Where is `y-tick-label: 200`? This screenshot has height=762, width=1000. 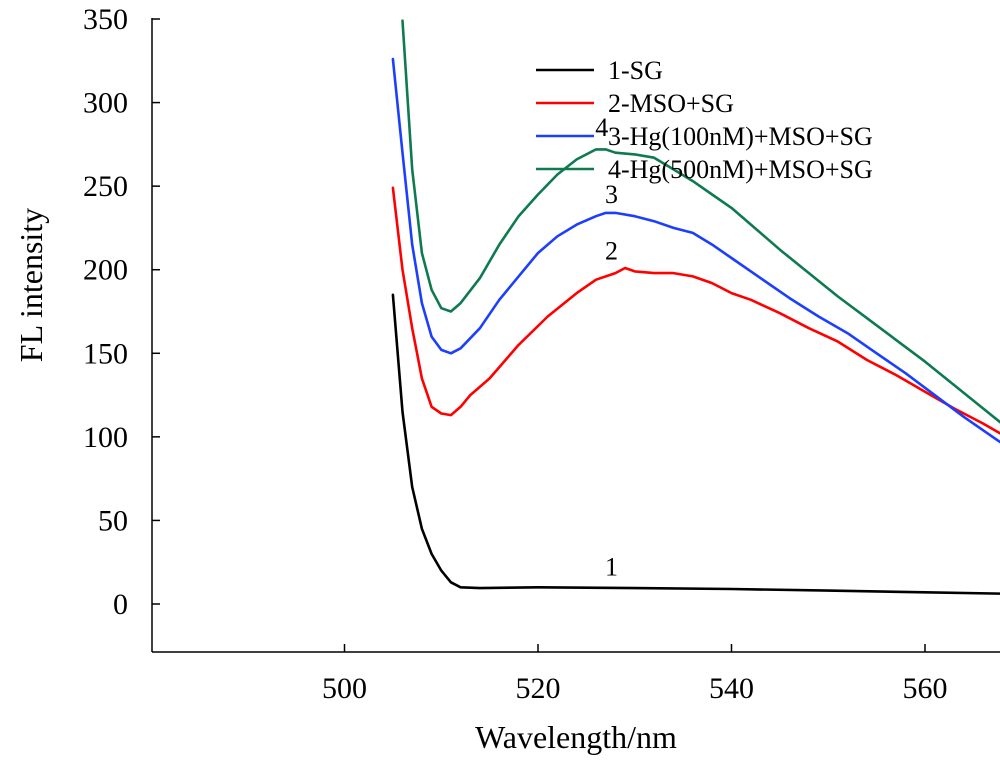 y-tick-label: 200 is located at coordinates (105, 270).